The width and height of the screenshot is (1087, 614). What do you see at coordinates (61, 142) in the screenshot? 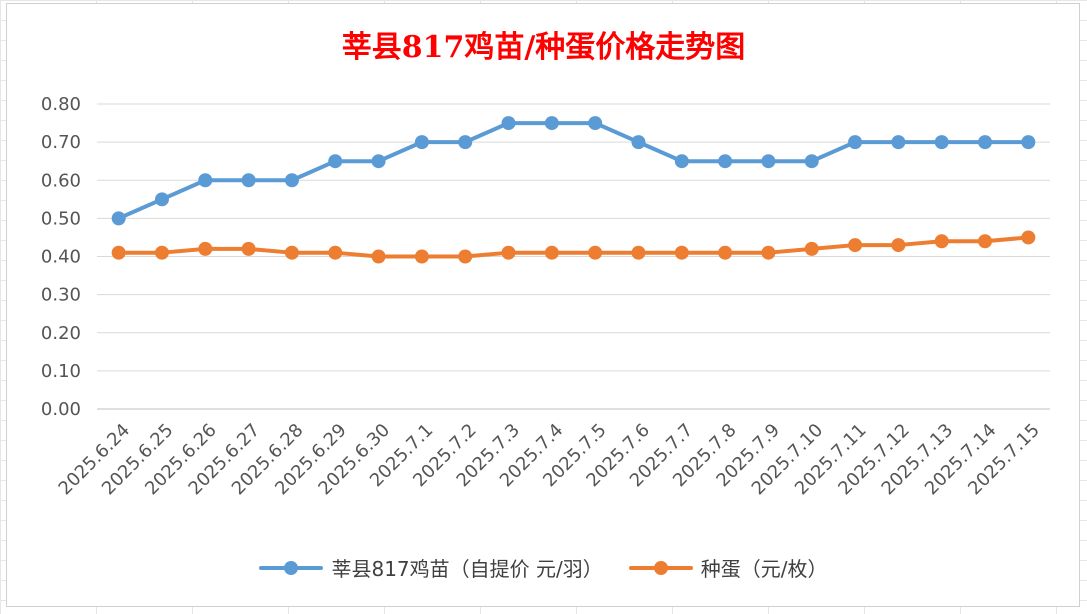
I see `y-tick-label: 0.70` at bounding box center [61, 142].